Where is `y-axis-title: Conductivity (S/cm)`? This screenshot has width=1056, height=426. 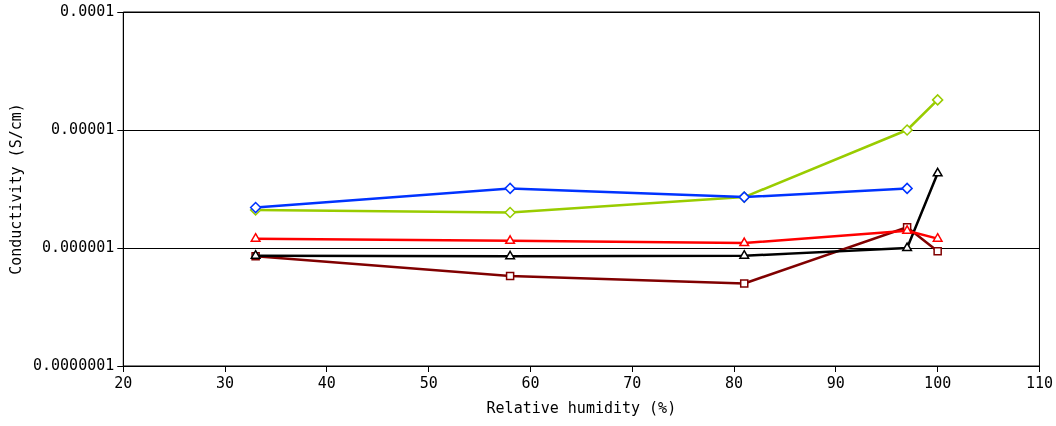
y-axis-title: Conductivity (S/cm) is located at coordinates (15, 189).